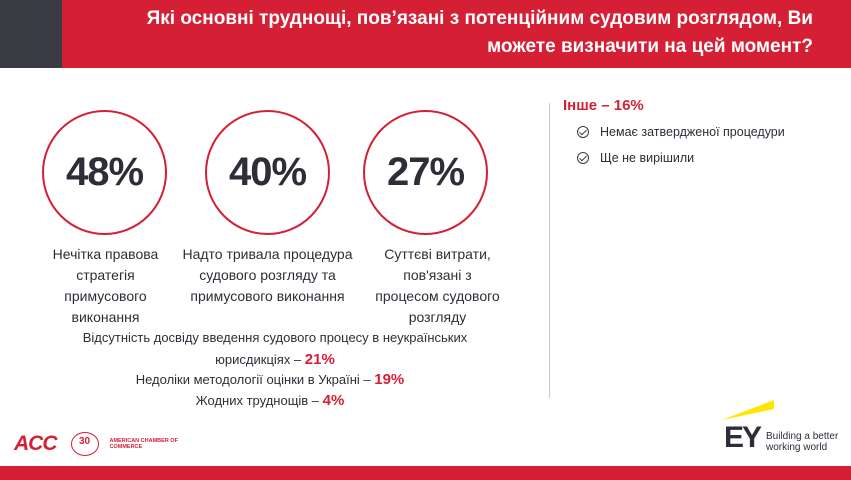 This screenshot has height=480, width=851. What do you see at coordinates (143, 444) in the screenshot?
I see `amcham-text: AMERICAN CHAMBER OF COMMERCE` at bounding box center [143, 444].